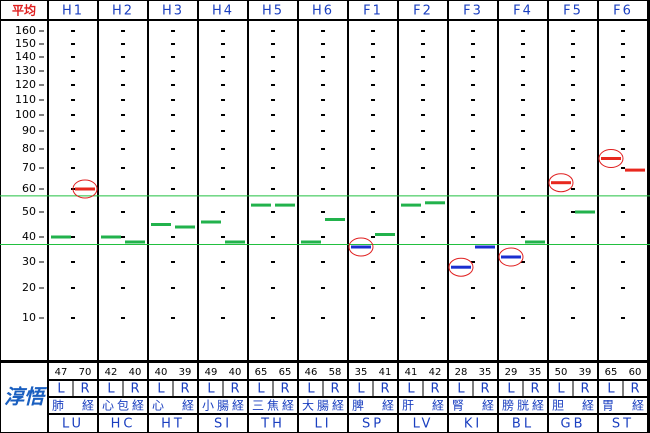 This screenshot has width=650, height=433. Describe the element at coordinates (29, 236) in the screenshot. I see `y-tick-label: 40` at that location.